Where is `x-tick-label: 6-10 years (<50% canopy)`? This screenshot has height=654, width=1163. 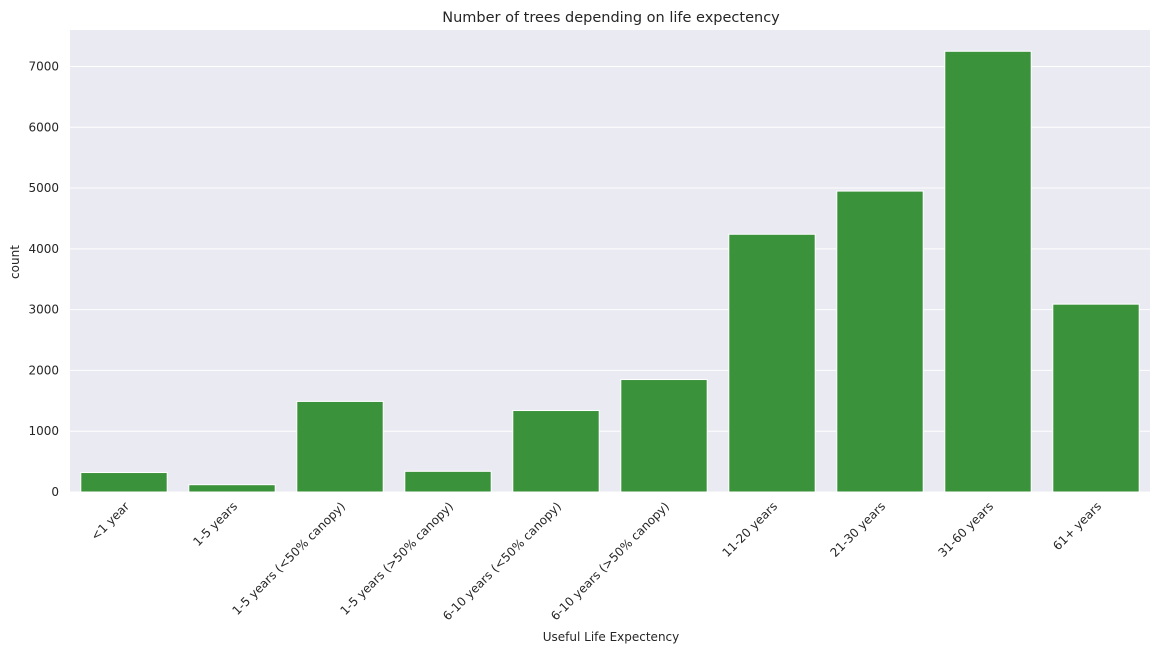 x-tick-label: 6-10 years (<50% canopy) is located at coordinates (502, 561).